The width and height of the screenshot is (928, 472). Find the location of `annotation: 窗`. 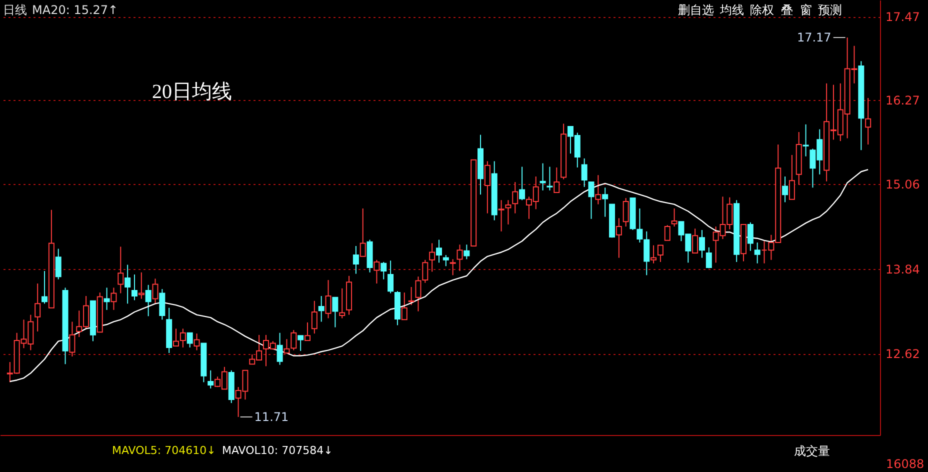

annotation: 窗 is located at coordinates (806, 10).